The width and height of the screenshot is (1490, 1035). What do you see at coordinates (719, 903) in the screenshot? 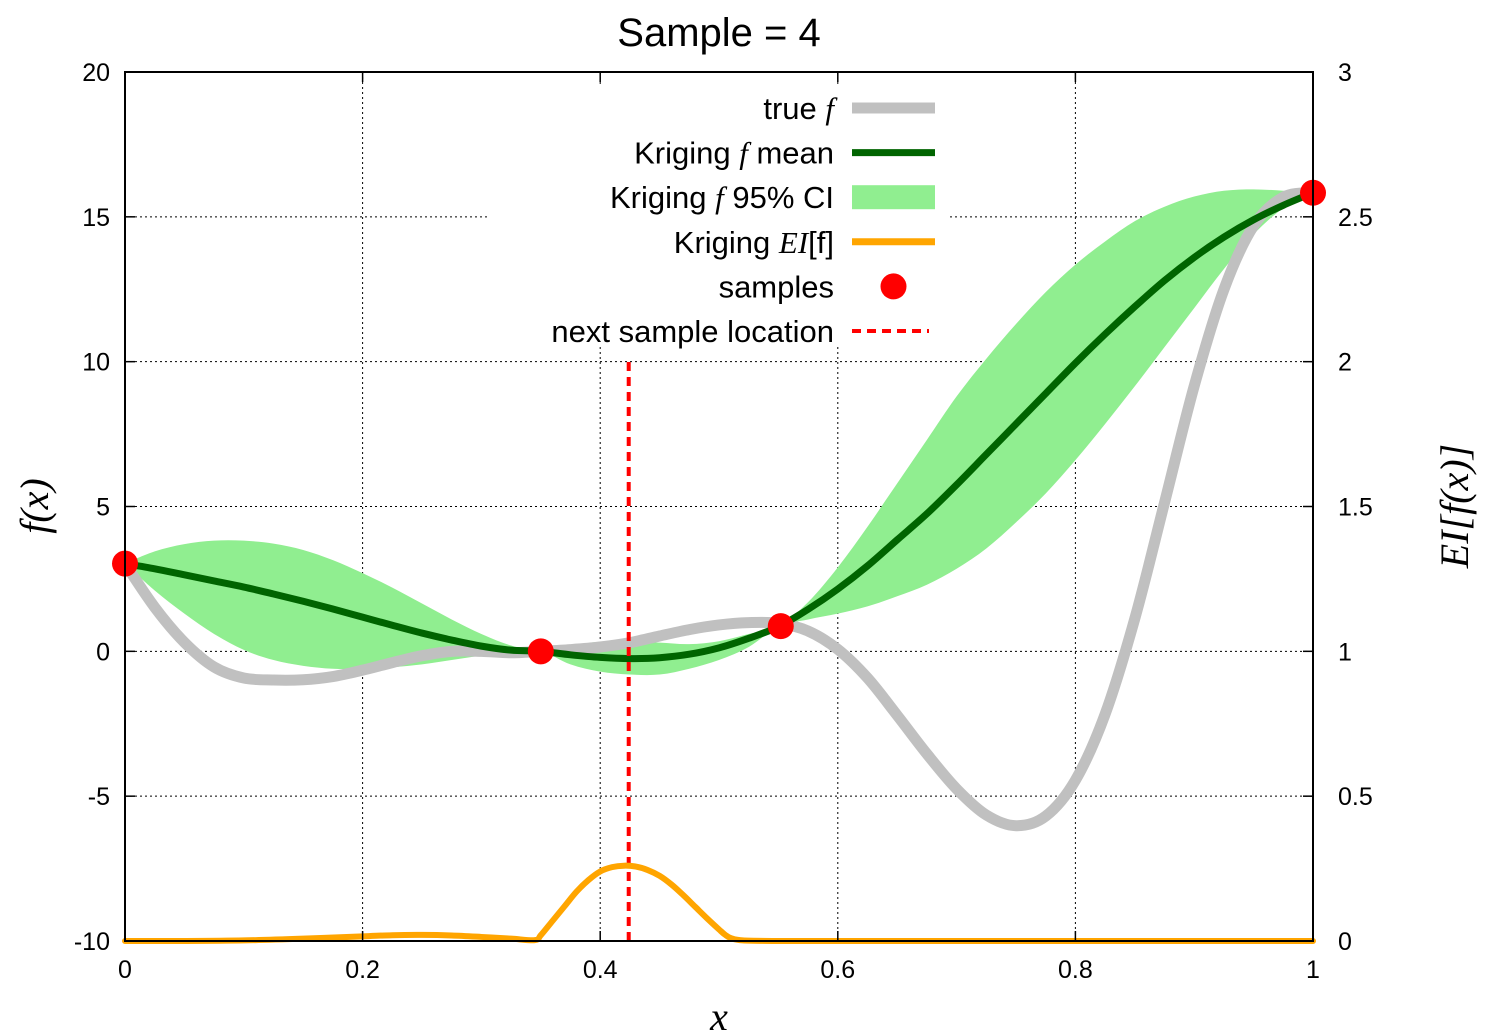
I see `series-3-line` at bounding box center [719, 903].